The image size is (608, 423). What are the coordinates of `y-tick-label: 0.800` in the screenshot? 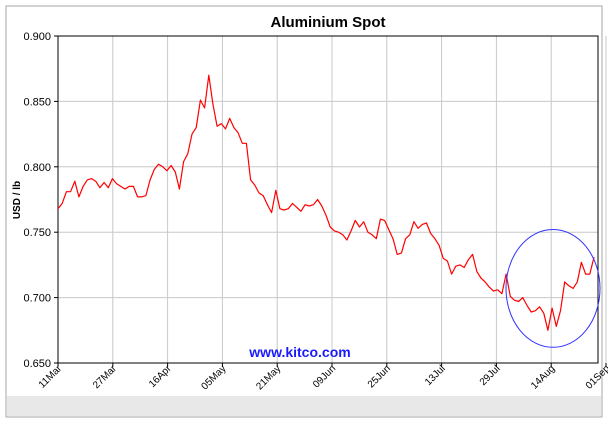 It's located at (37, 168).